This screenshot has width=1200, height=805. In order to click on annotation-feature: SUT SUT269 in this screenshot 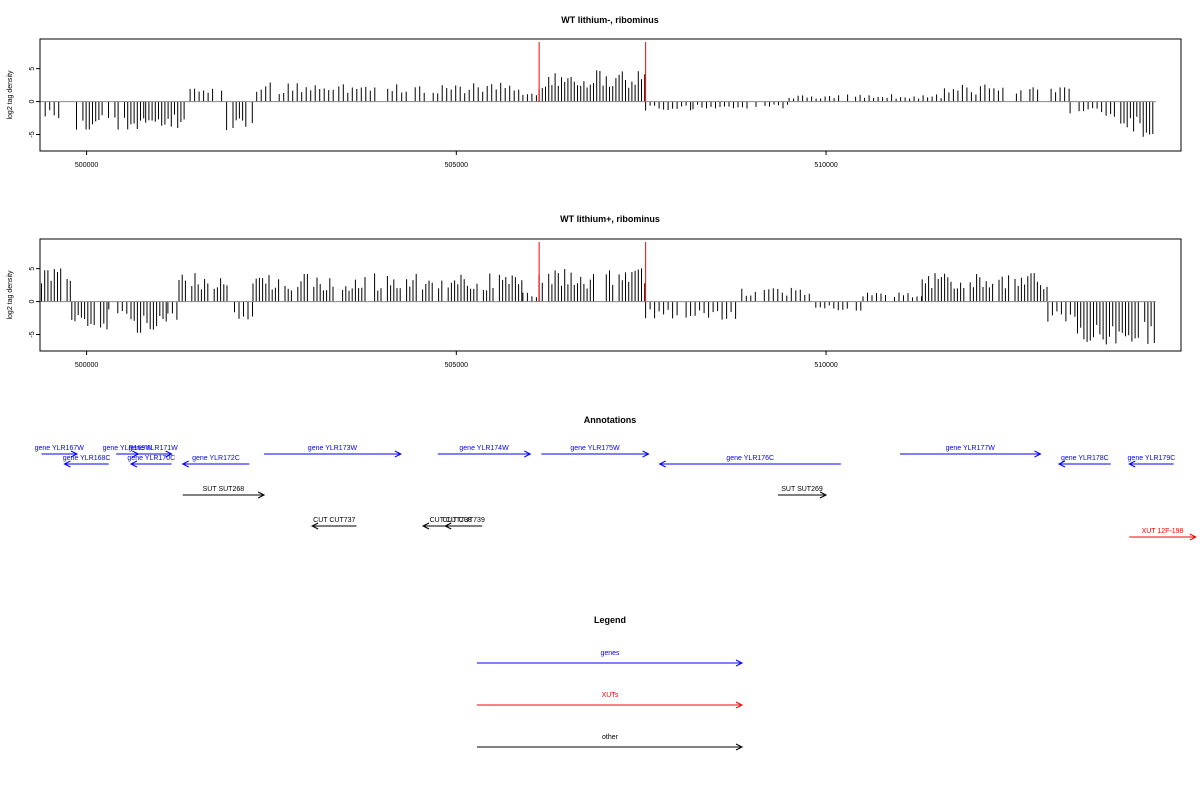, I will do `click(802, 492)`.